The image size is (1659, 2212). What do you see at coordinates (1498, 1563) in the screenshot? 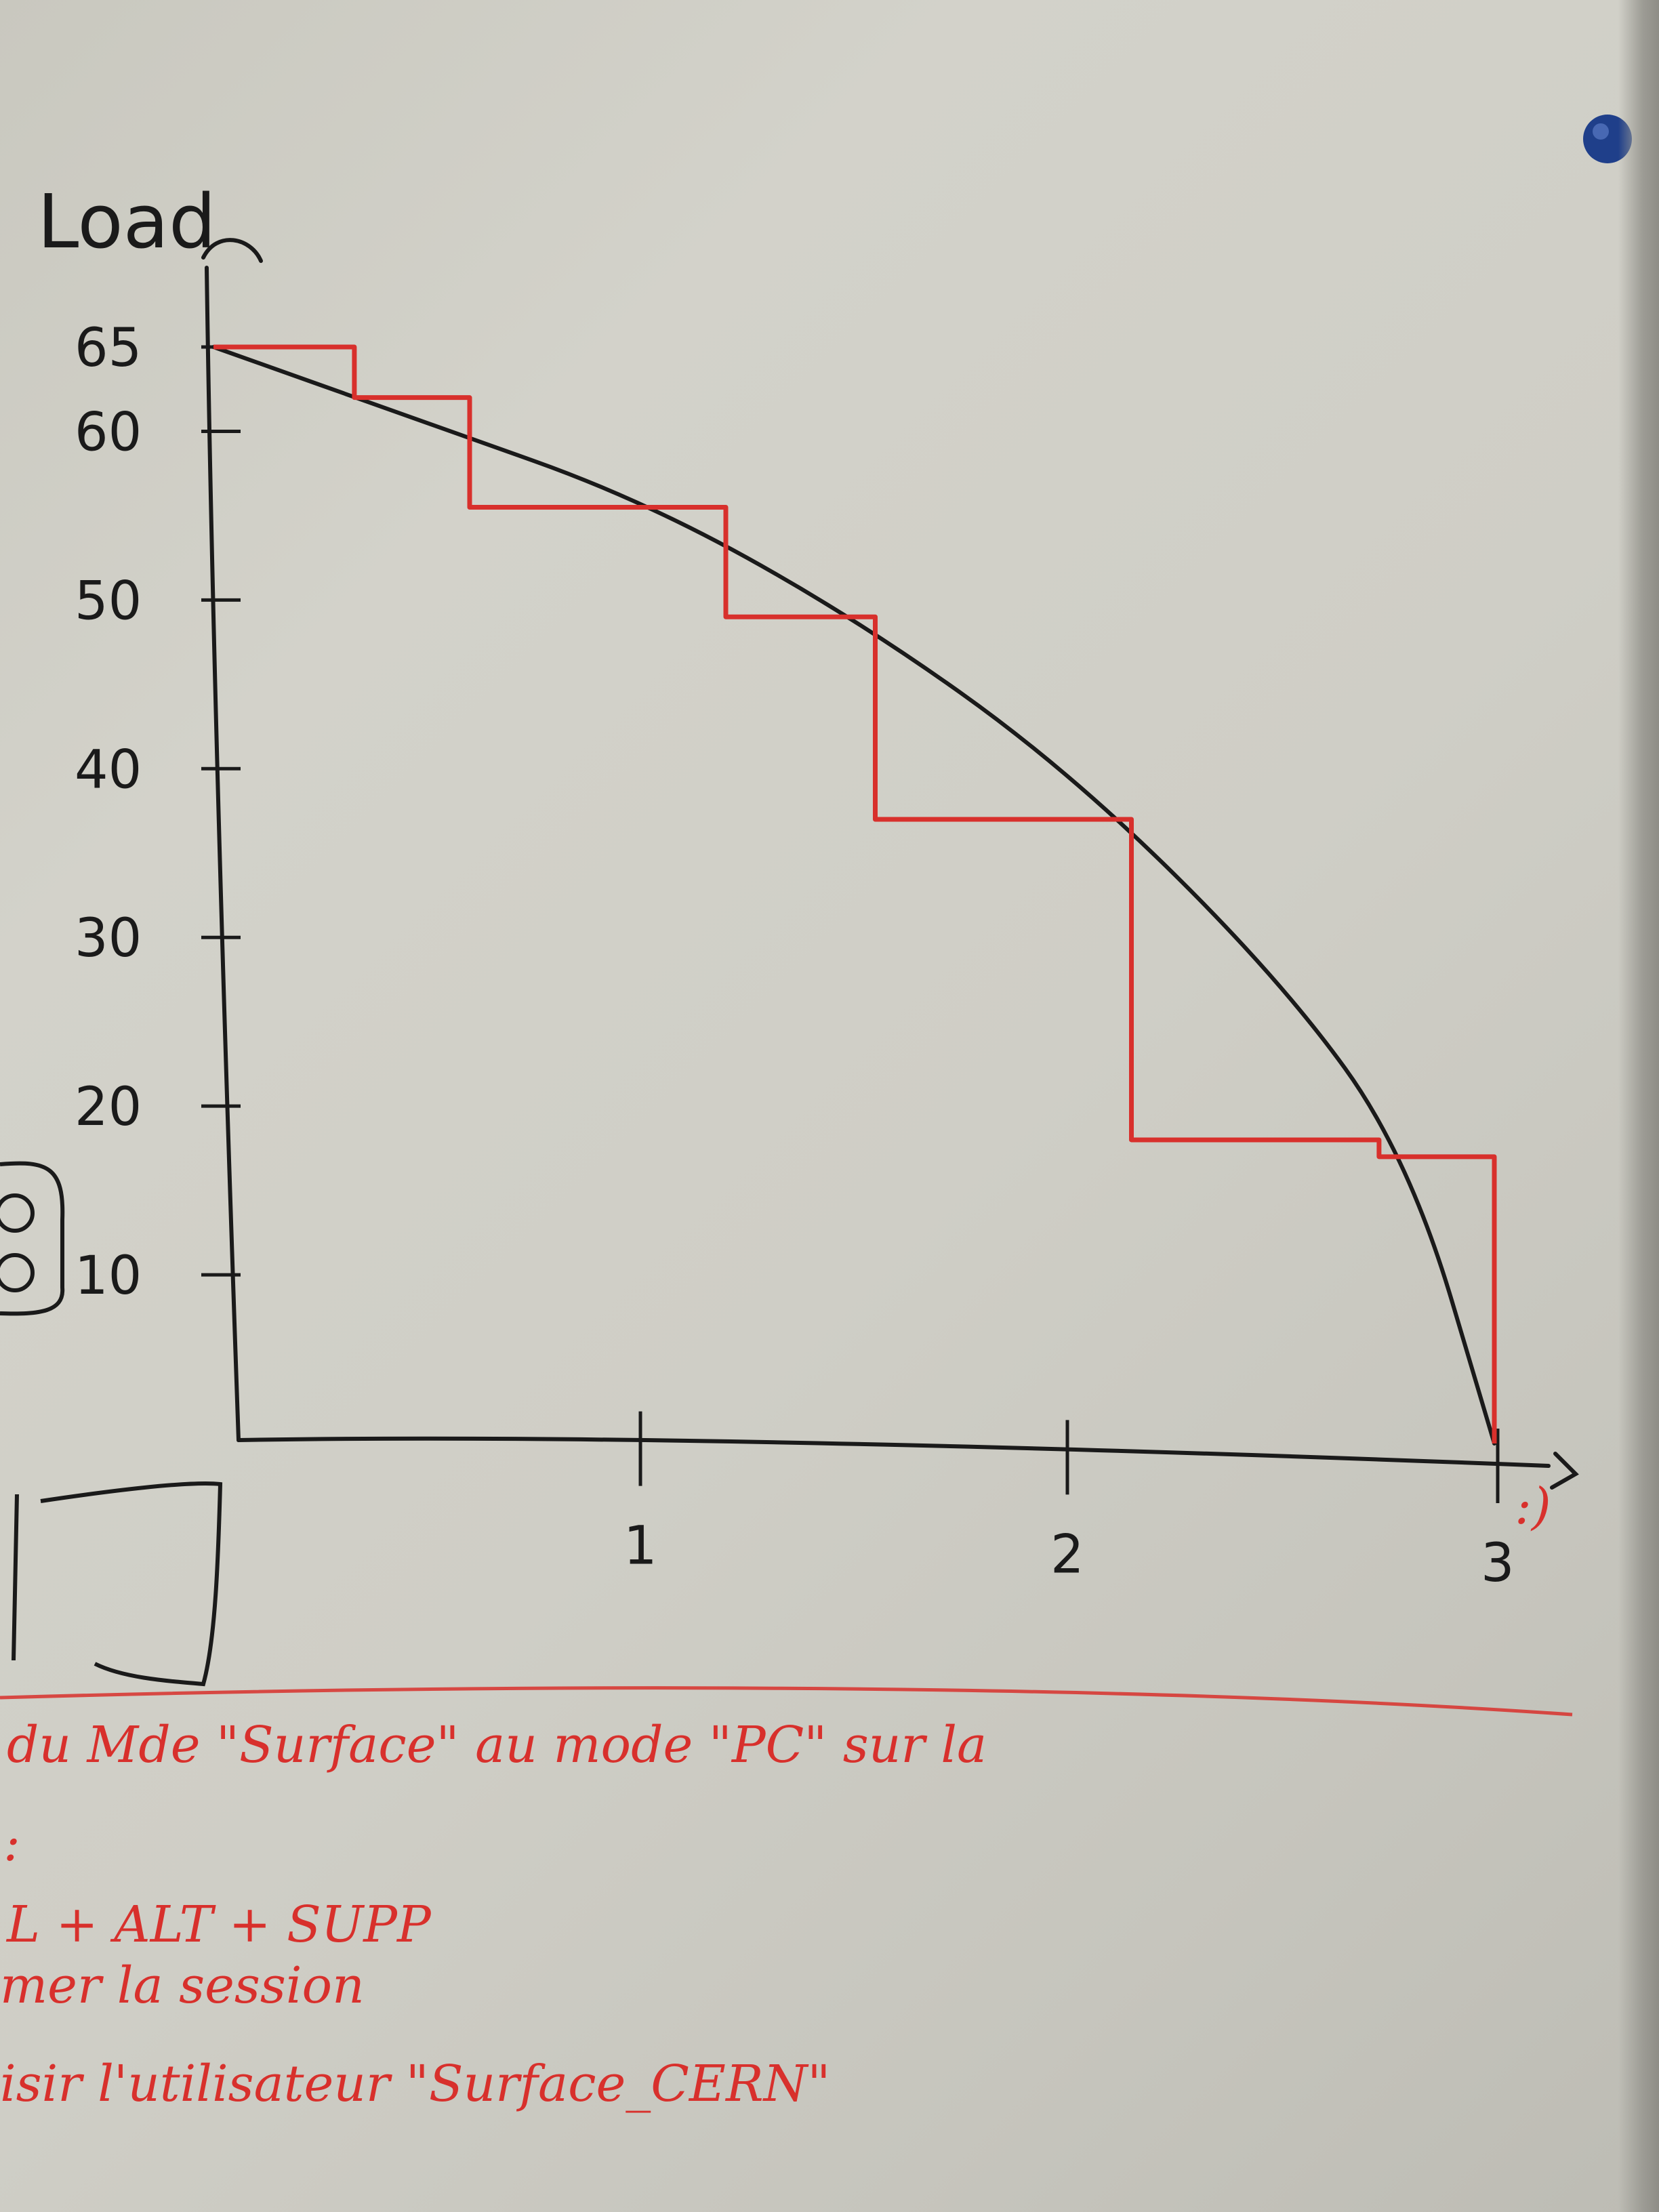
I see `x-tick-label: 3` at bounding box center [1498, 1563].